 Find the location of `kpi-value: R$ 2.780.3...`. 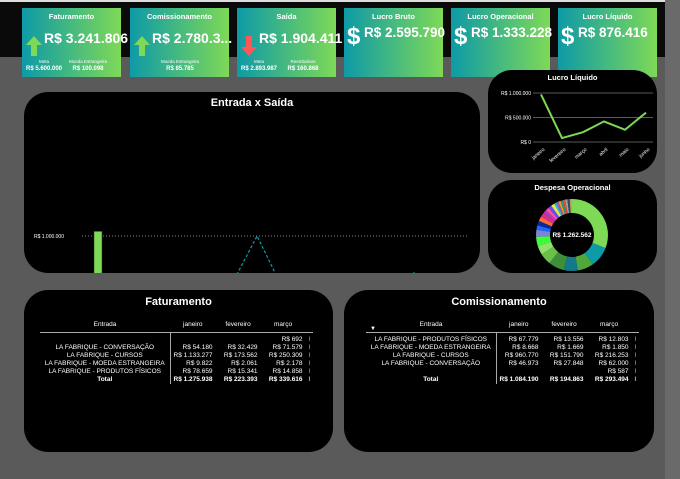

kpi-value: R$ 2.780.3... is located at coordinates (192, 38).